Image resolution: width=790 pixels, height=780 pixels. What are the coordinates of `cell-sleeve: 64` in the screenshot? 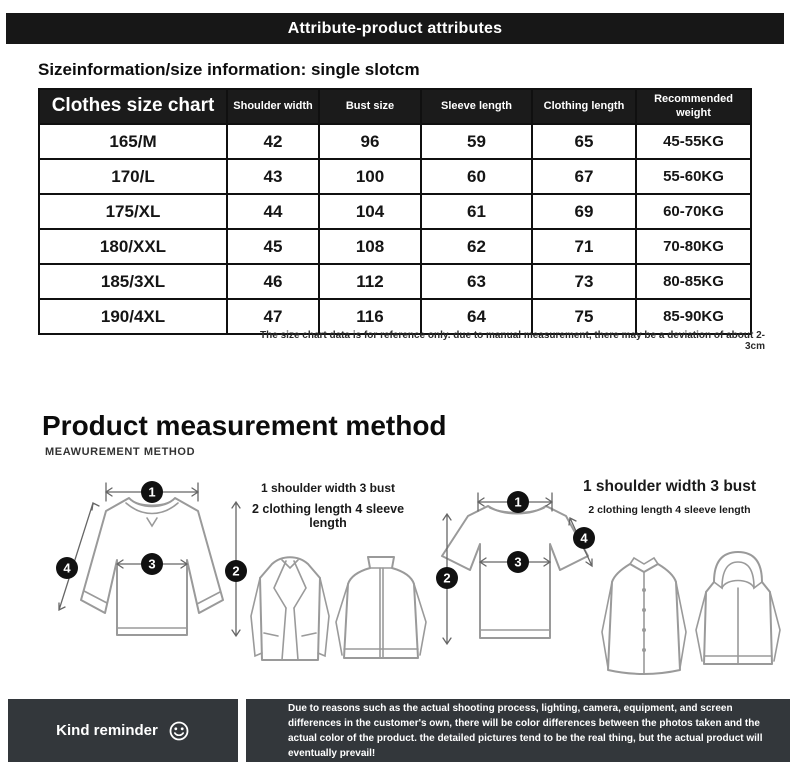 It's located at (476, 316).